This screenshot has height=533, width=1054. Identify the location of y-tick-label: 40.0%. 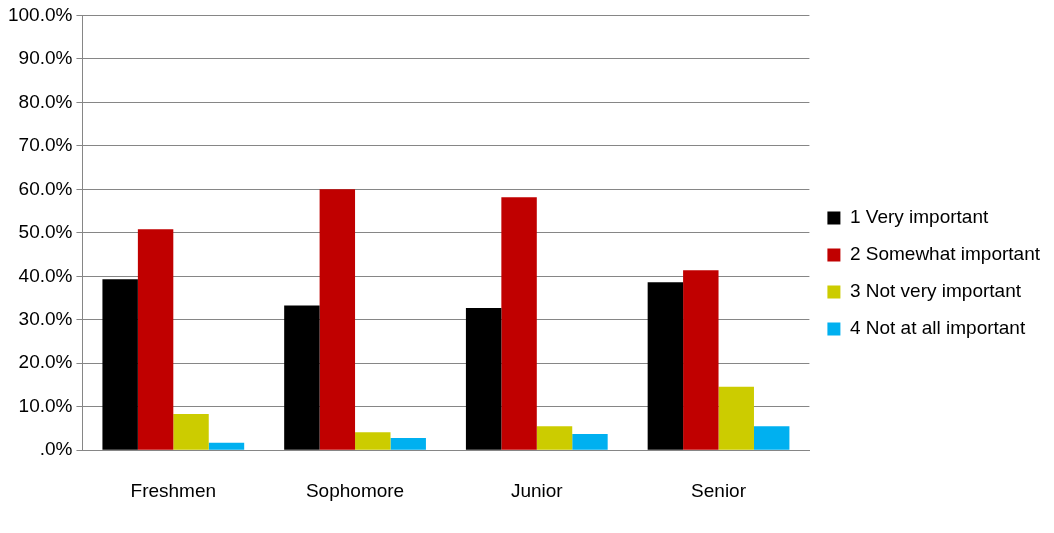
(45, 275).